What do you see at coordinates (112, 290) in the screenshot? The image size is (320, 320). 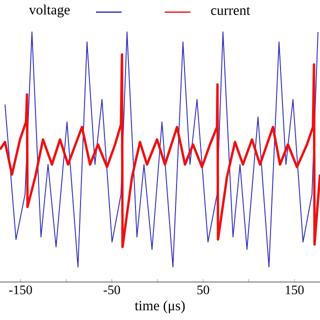 I see `x-tick-label: -50` at bounding box center [112, 290].